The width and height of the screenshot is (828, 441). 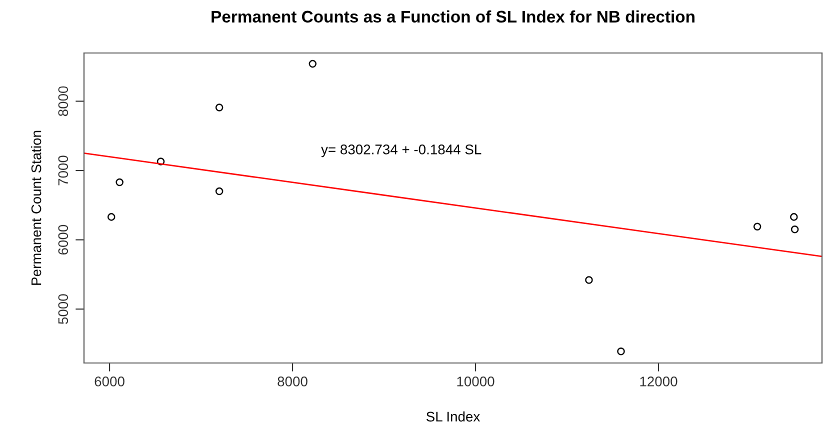 I want to click on x-tick-label: 6000, so click(x=109, y=381).